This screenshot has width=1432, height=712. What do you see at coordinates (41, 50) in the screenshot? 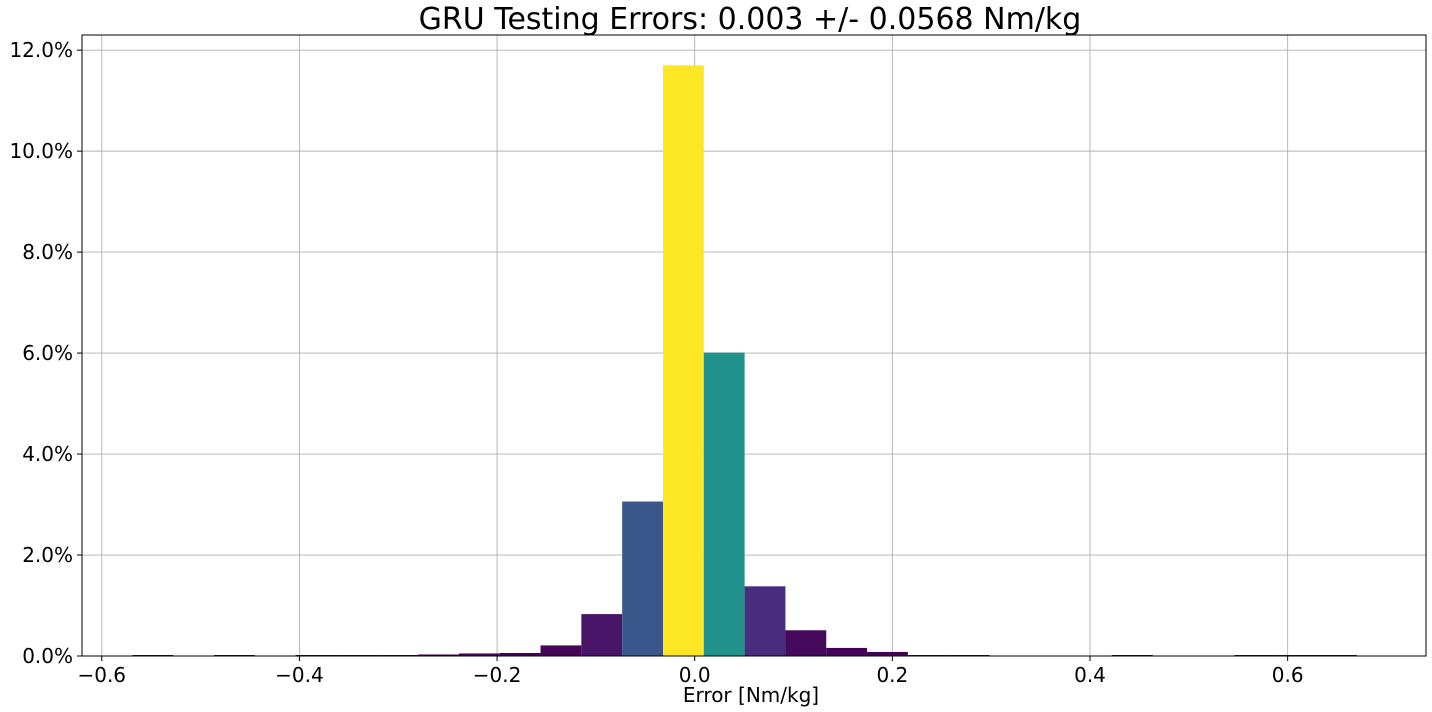
I see `y-tick-label: 12.0%` at bounding box center [41, 50].